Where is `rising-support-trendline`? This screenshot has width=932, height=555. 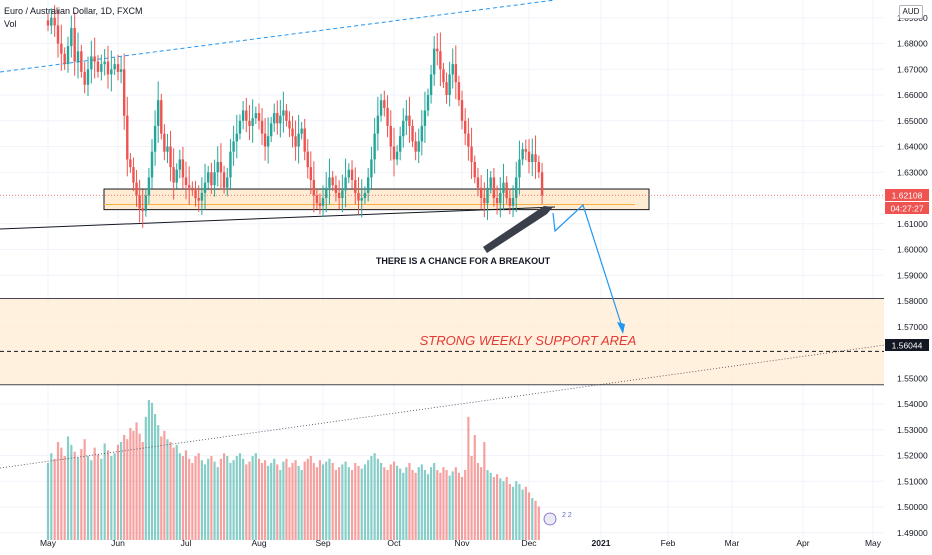
rising-support-trendline is located at coordinates (278, 218).